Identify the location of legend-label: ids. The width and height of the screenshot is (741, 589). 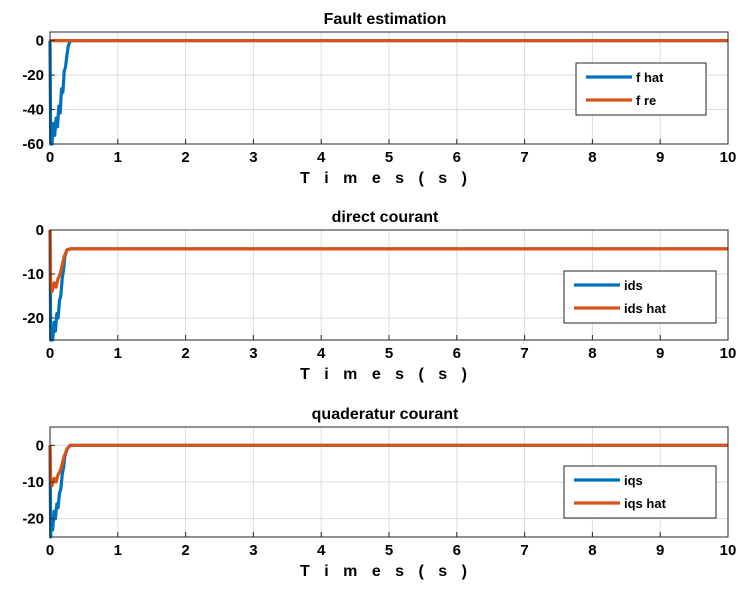
(633, 285).